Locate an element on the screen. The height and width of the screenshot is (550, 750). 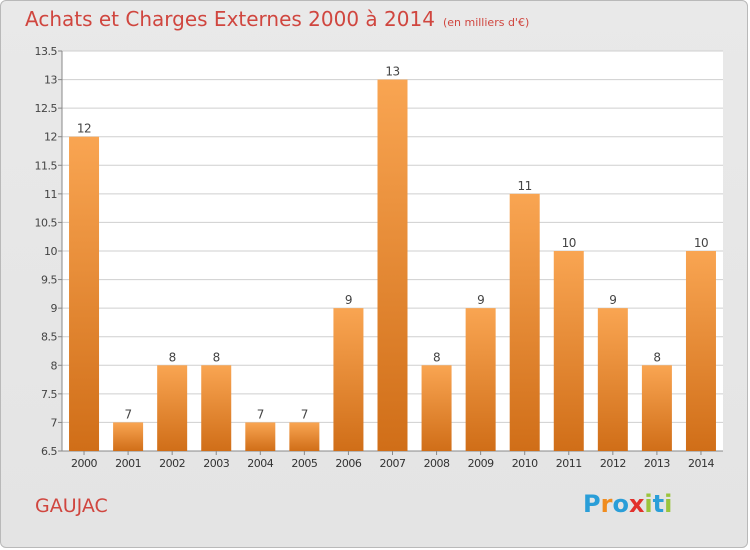
proxiti-logo: Proxiti is located at coordinates (627, 504).